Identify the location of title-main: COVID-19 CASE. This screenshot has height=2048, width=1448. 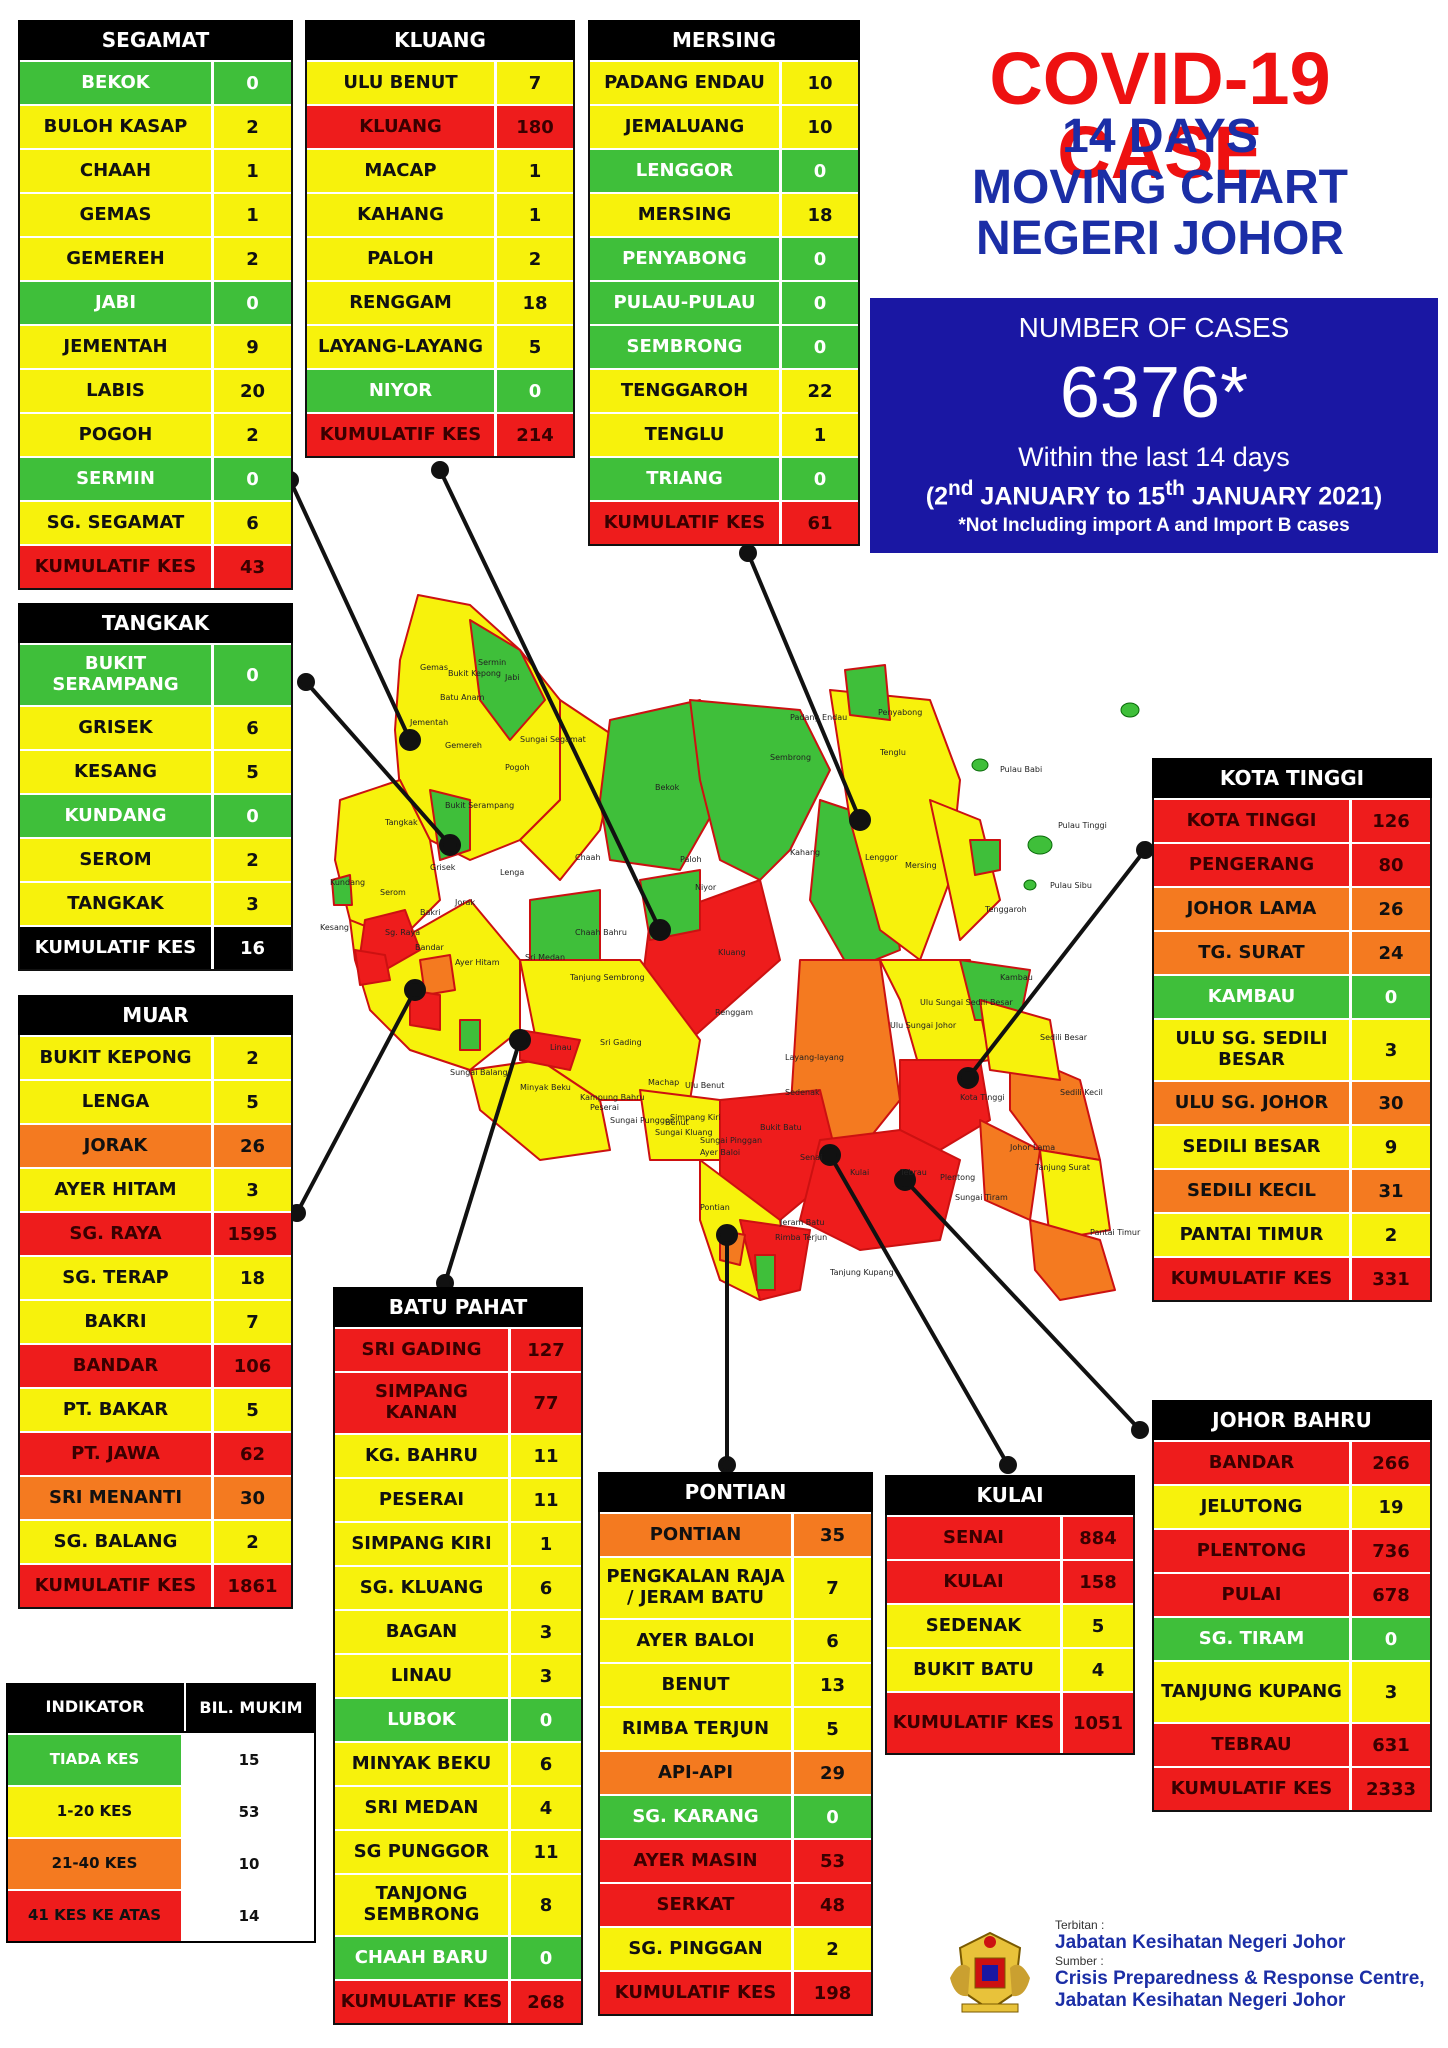
(1160, 115).